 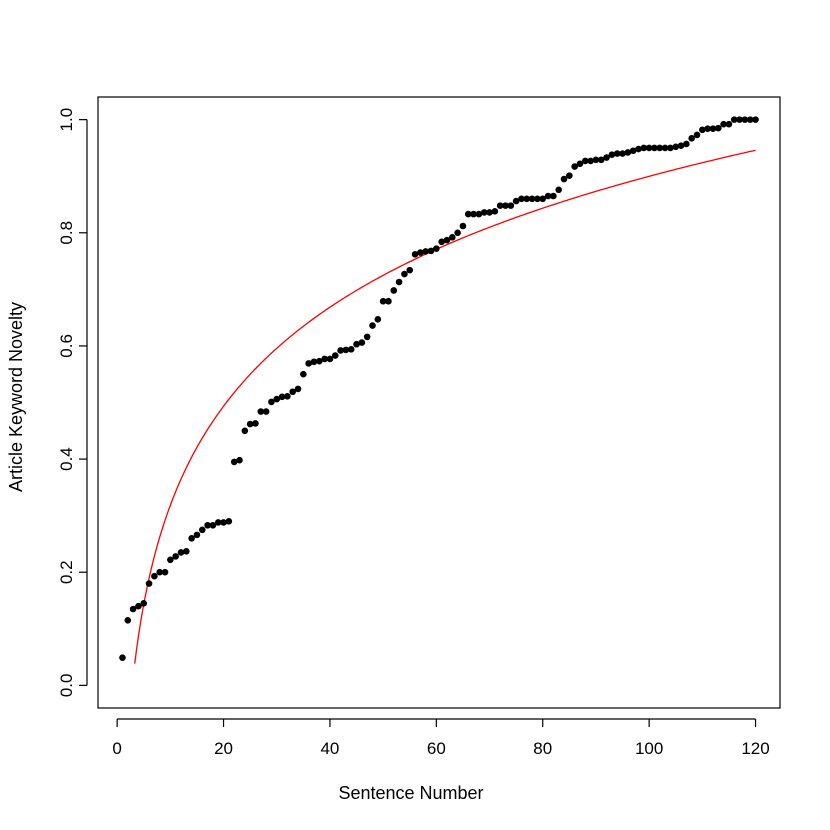 What do you see at coordinates (542, 748) in the screenshot?
I see `x-tick-label: 80` at bounding box center [542, 748].